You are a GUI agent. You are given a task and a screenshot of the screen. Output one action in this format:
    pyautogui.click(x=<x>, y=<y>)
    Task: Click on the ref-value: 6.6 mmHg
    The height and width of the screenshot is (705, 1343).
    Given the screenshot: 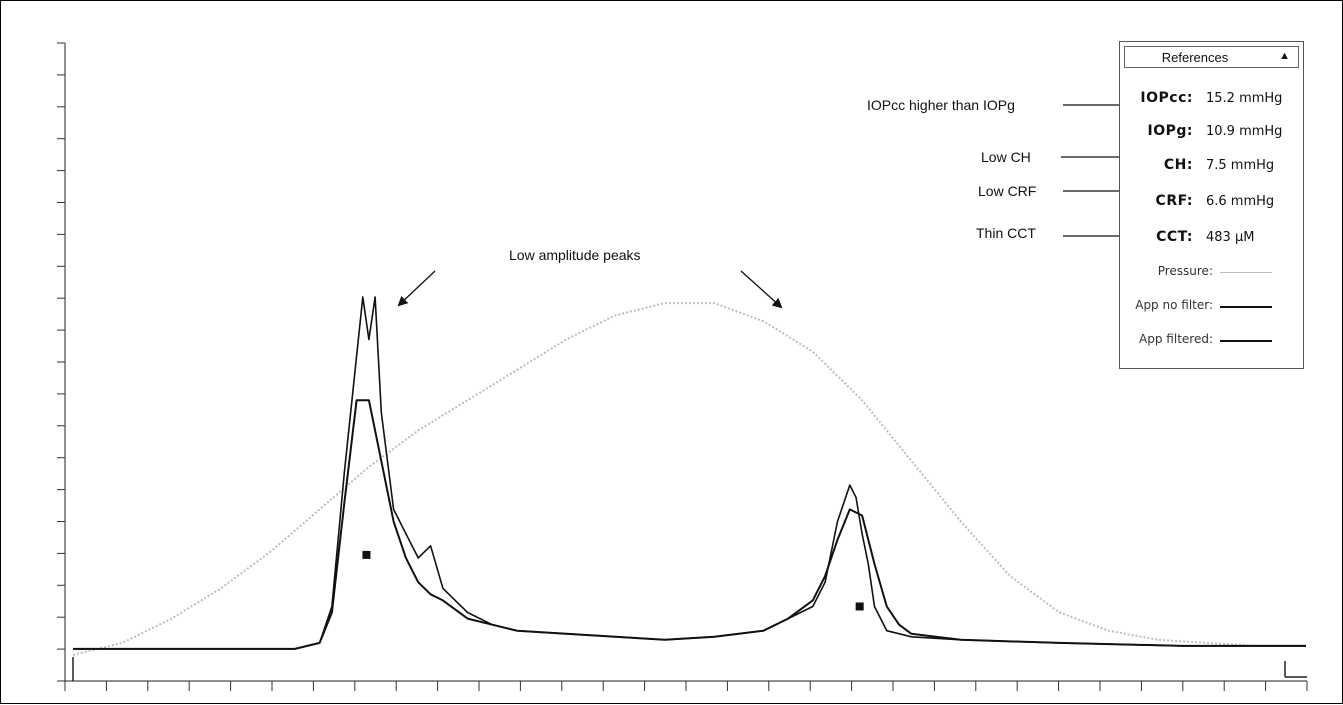 What is the action you would take?
    pyautogui.click(x=1240, y=201)
    